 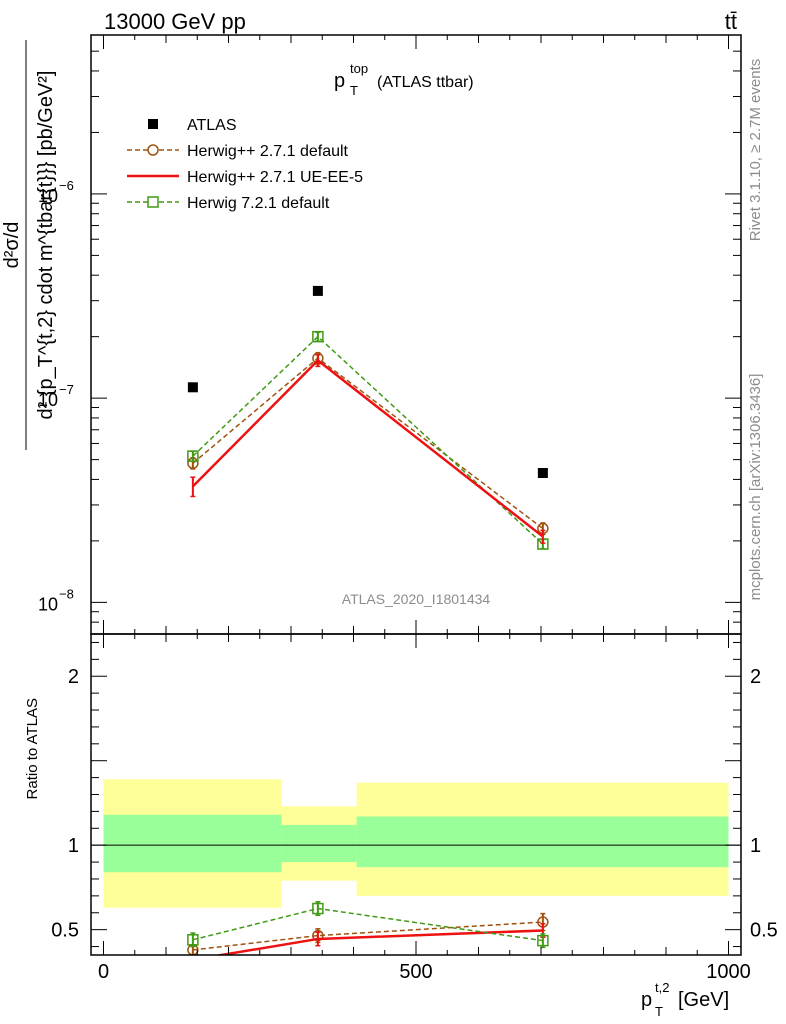 What do you see at coordinates (764, 931) in the screenshot?
I see `ratio-y-tick-label-right: 0.5` at bounding box center [764, 931].